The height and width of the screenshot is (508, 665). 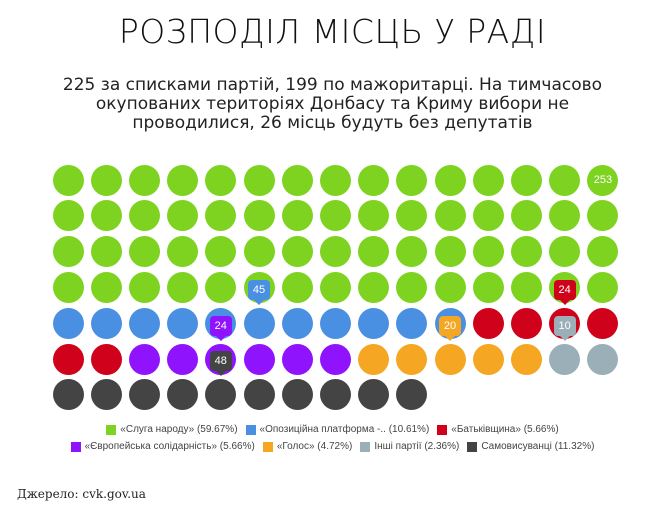 I want to click on legend-item-holos: «Голос» (4.72%), so click(x=307, y=446).